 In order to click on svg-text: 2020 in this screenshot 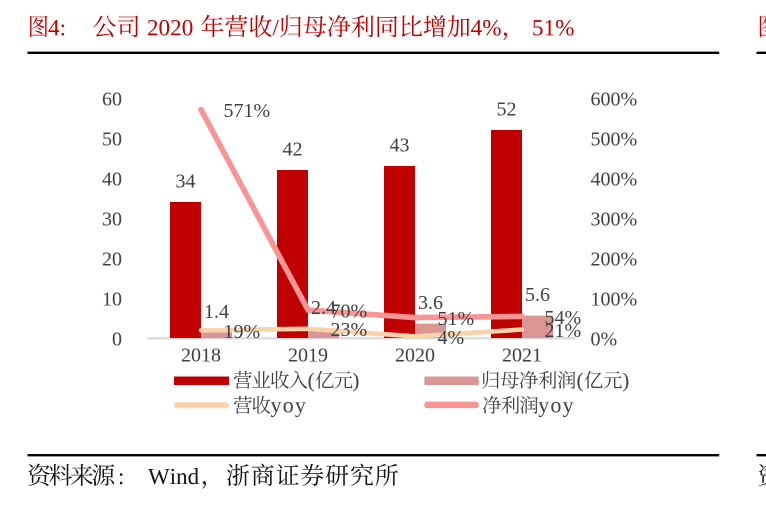, I will do `click(415, 356)`.